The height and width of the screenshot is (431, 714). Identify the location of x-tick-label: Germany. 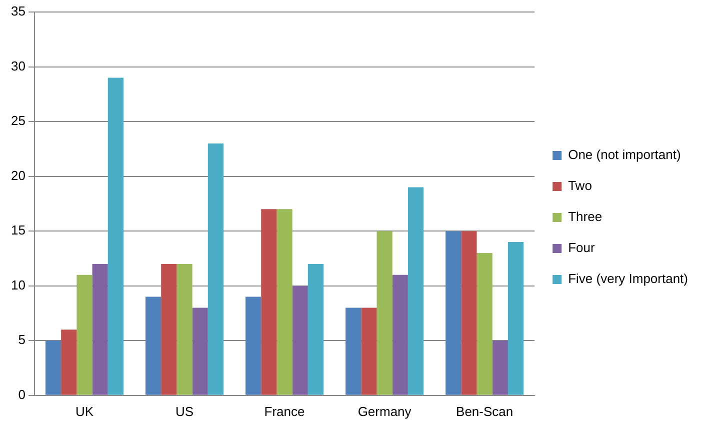
(385, 411).